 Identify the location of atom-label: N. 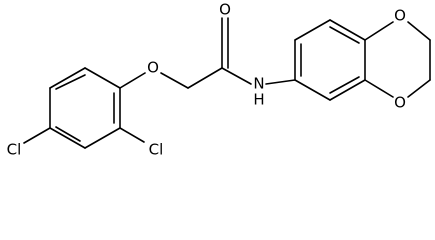
(258, 84).